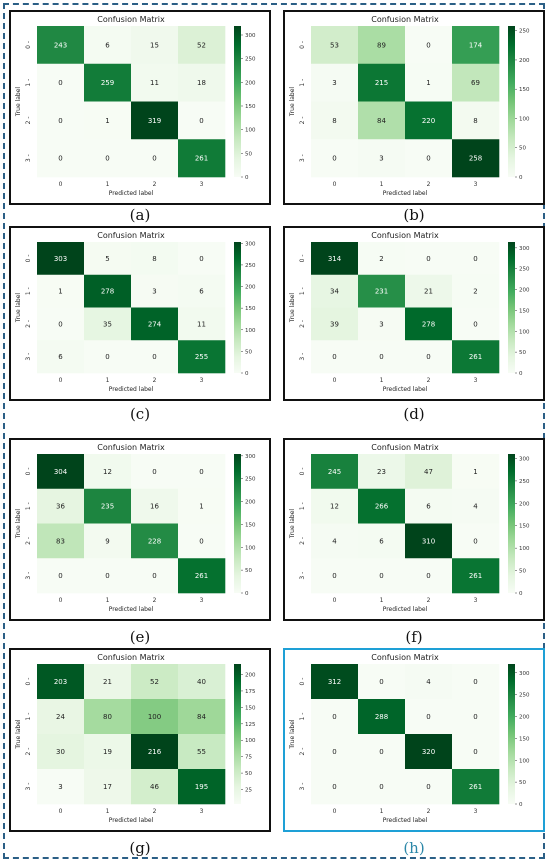 The height and width of the screenshot is (864, 550). Describe the element at coordinates (154, 787) in the screenshot. I see `cell-label-r3-c2: 46` at that location.